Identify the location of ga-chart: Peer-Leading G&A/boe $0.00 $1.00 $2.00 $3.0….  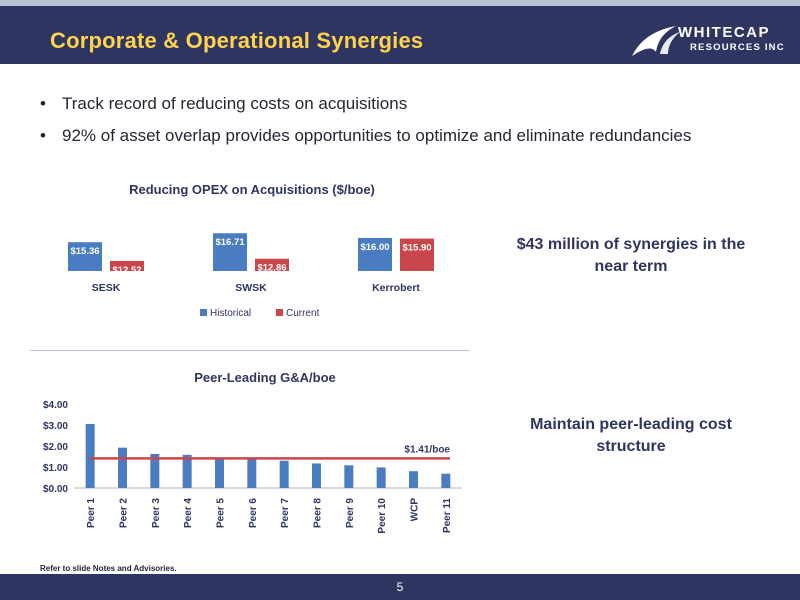
(252, 452).